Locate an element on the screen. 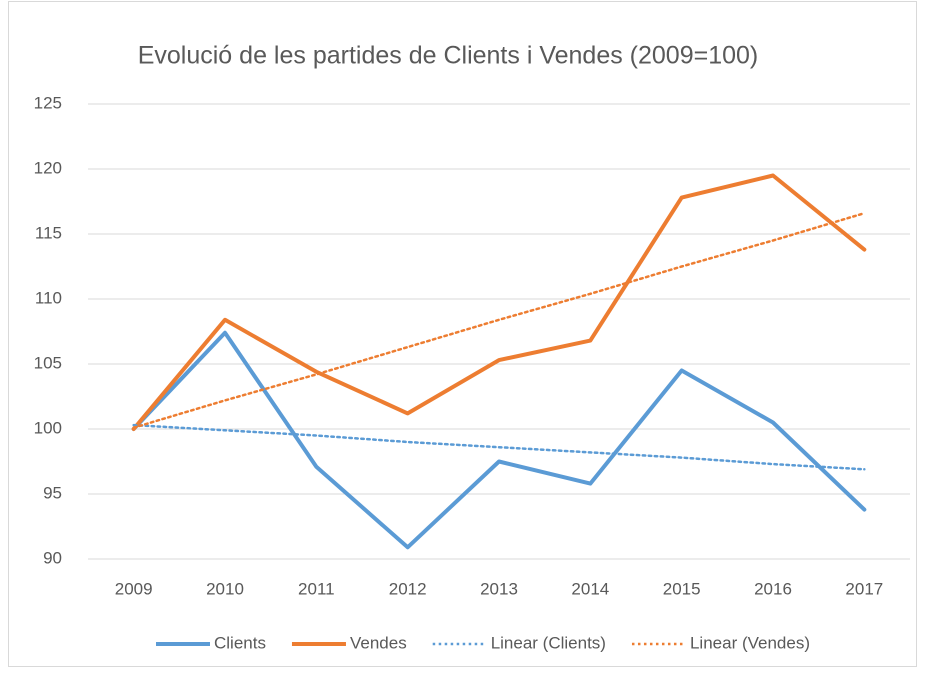 The width and height of the screenshot is (926, 675). legend-label: Linear (Vendes) is located at coordinates (750, 642).